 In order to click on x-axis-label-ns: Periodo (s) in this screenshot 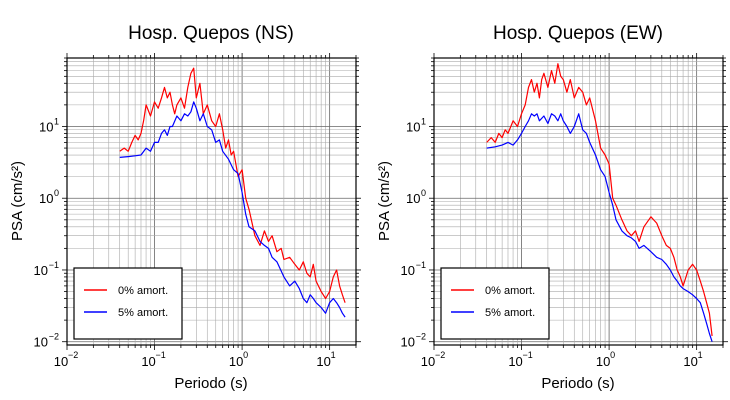, I will do `click(210, 383)`.